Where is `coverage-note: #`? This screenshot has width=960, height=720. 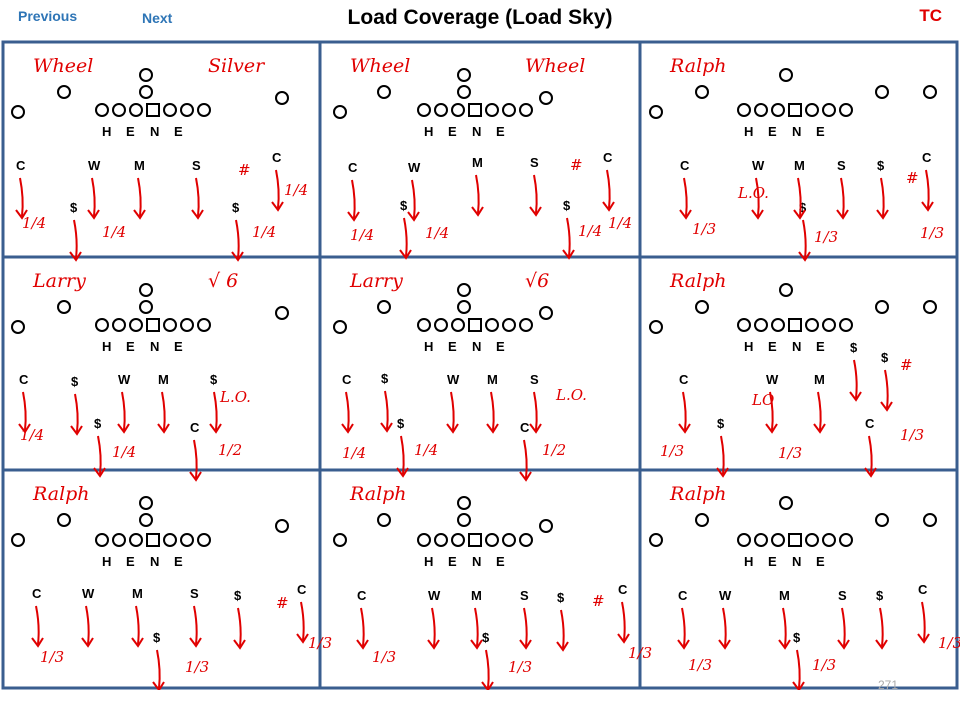 coverage-note: # is located at coordinates (912, 178).